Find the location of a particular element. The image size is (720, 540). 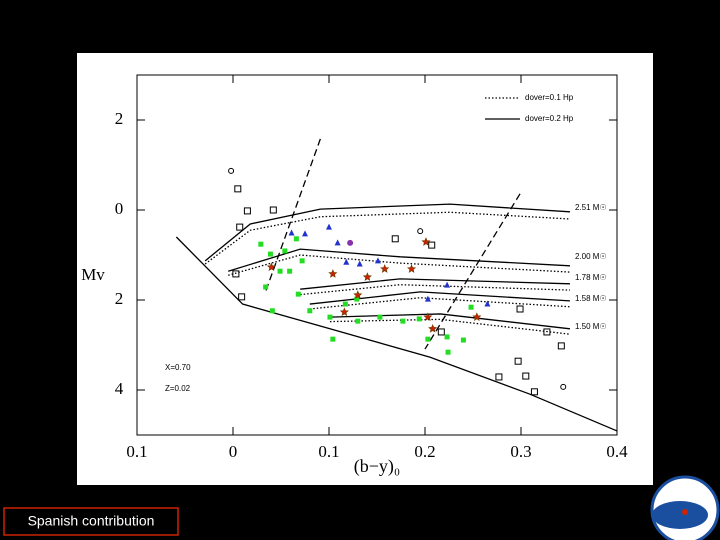

footer-box is located at coordinates (91, 521).